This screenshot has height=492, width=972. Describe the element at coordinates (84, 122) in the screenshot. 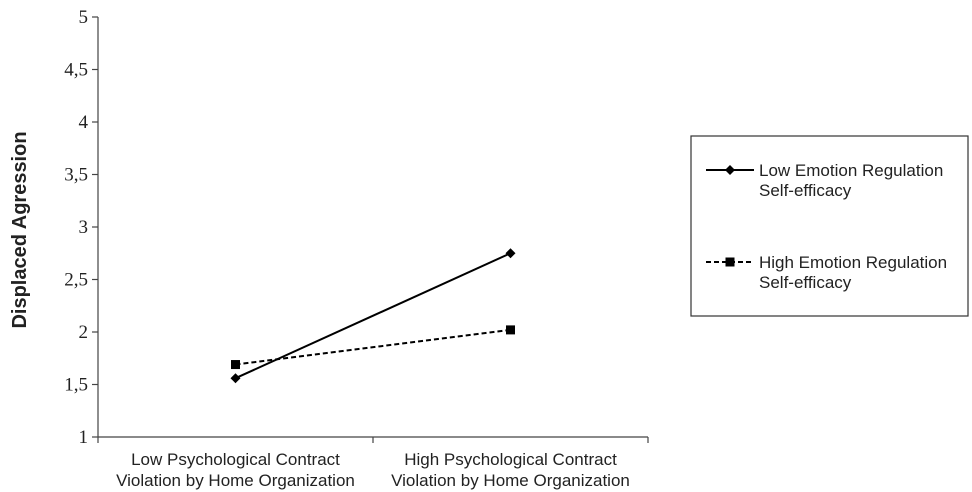

I see `y-tick-label: 4` at that location.